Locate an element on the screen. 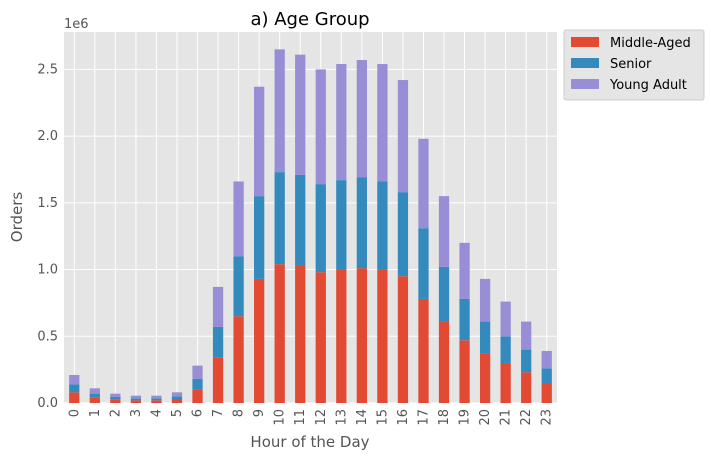 The image size is (711, 460). legend-label: Senior is located at coordinates (631, 64).